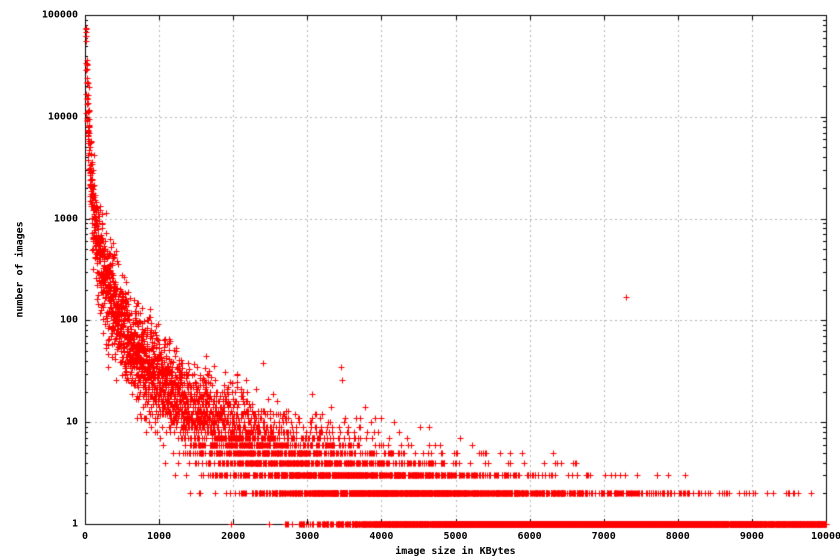 The height and width of the screenshot is (560, 840). What do you see at coordinates (62, 117) in the screenshot?
I see `y-tick-label: 10000` at bounding box center [62, 117].